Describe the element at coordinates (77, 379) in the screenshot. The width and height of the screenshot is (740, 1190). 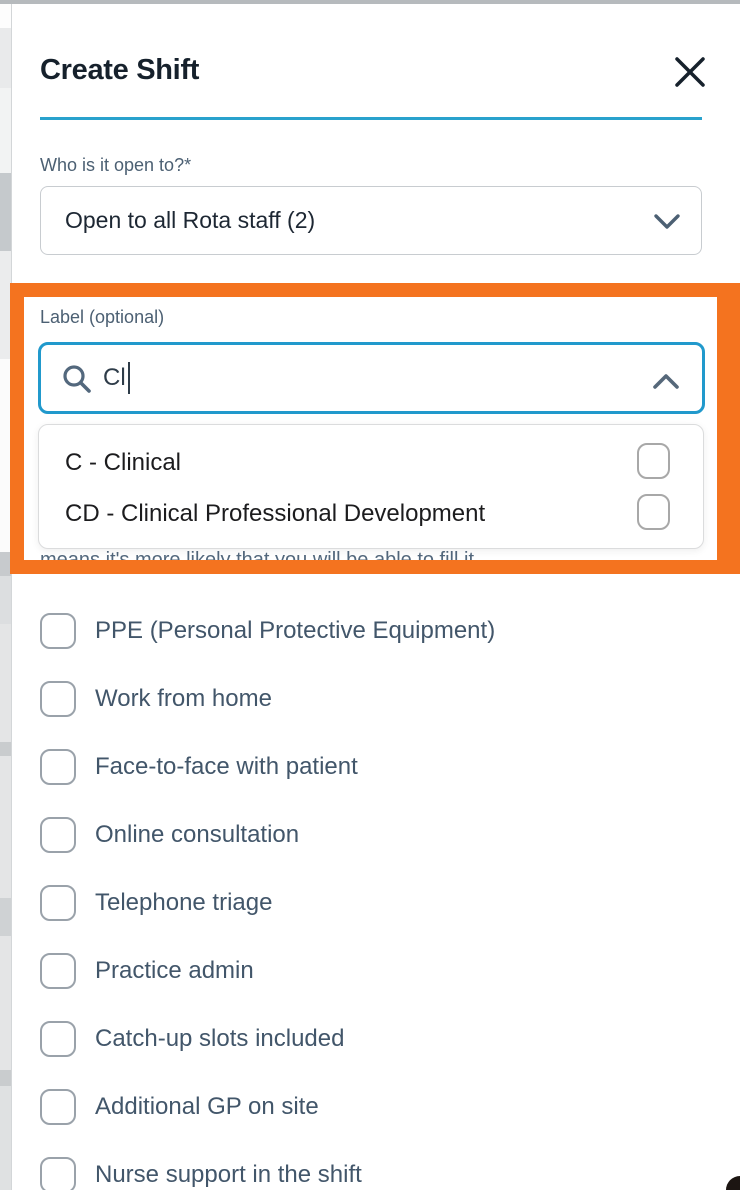
I see `search-icon` at that location.